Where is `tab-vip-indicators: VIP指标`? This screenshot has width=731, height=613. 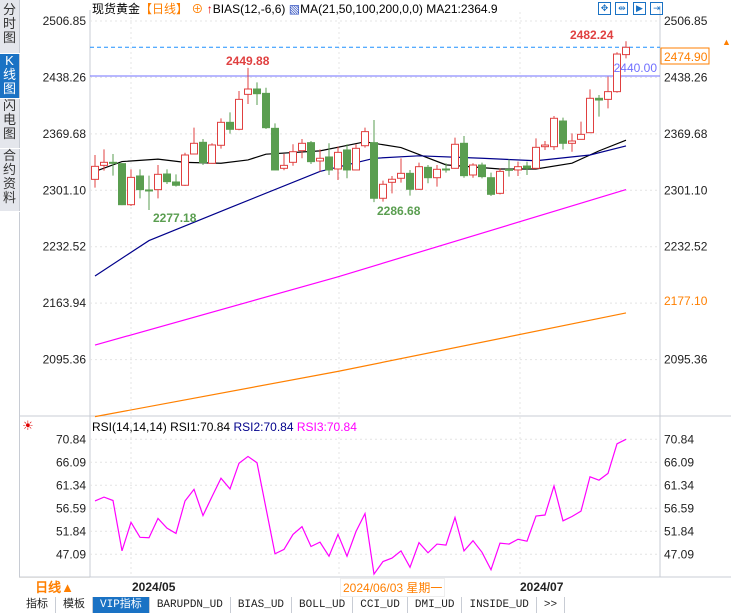
tab-vip-indicators: VIP指标 is located at coordinates (121, 605).